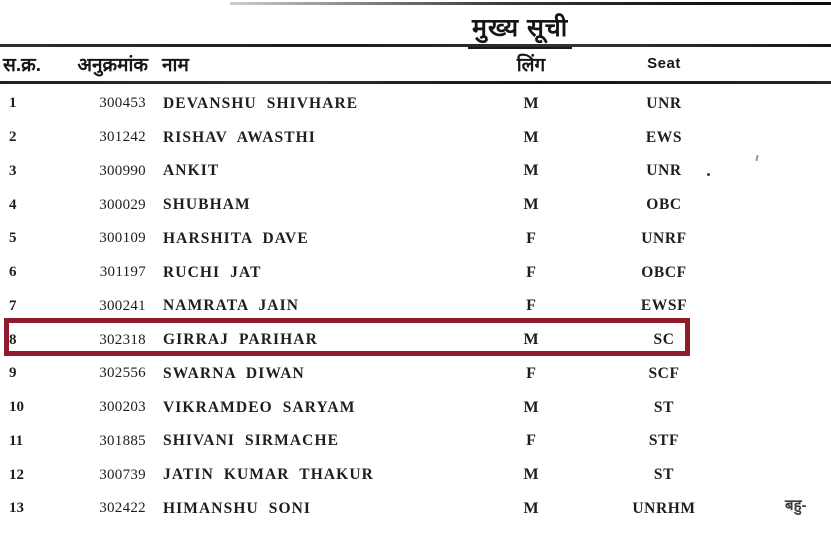  I want to click on cell-sno: 12, so click(16, 474).